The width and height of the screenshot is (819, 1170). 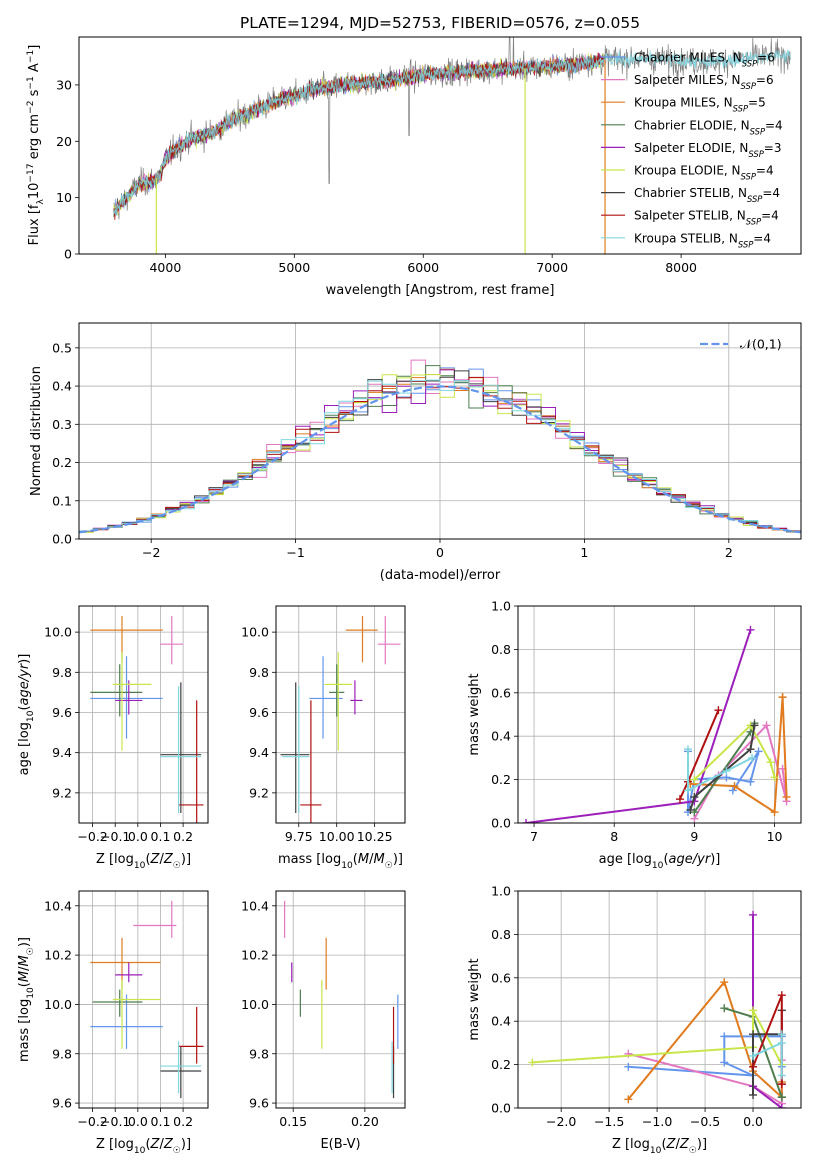 What do you see at coordinates (708, 150) in the screenshot?
I see `legend-label: Salpeter ELODIE, NSSP=3` at bounding box center [708, 150].